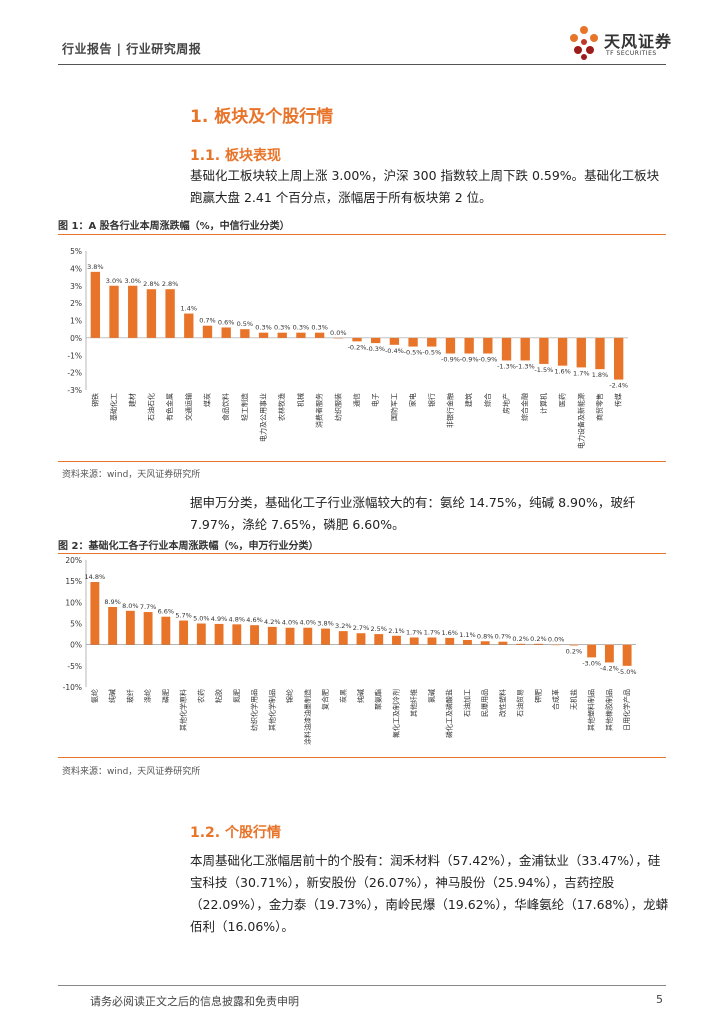 Image resolution: width=724 pixels, height=1024 pixels. I want to click on category-label: 综合金融, so click(524, 407).